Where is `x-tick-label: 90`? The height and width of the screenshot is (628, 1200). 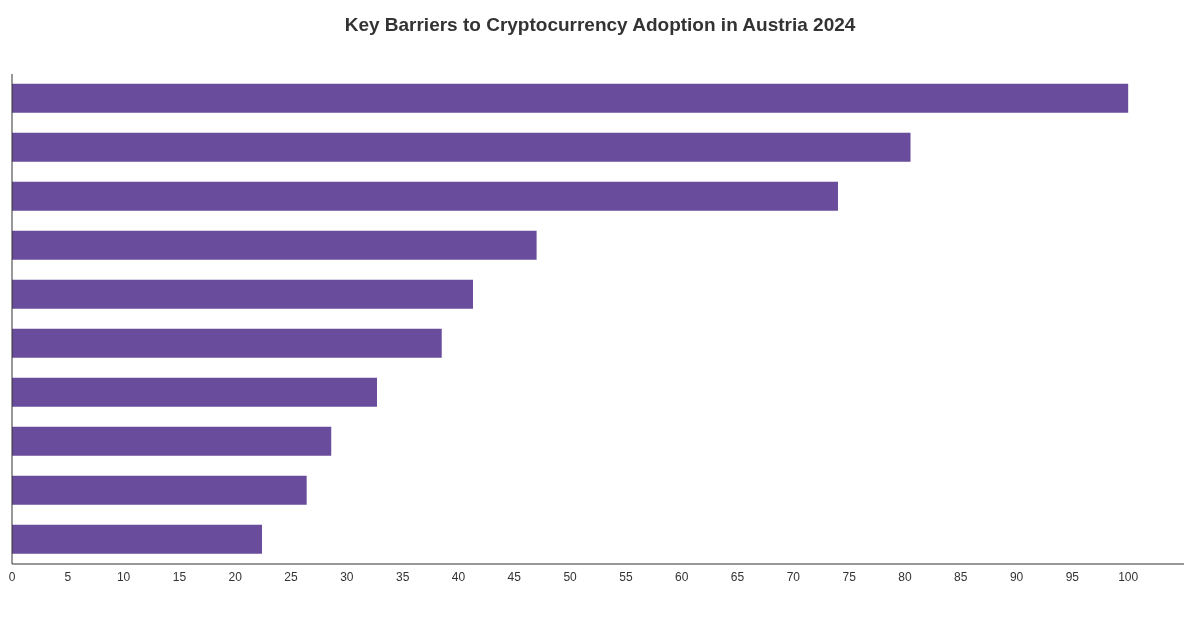
x-tick-label: 90 is located at coordinates (1016, 576).